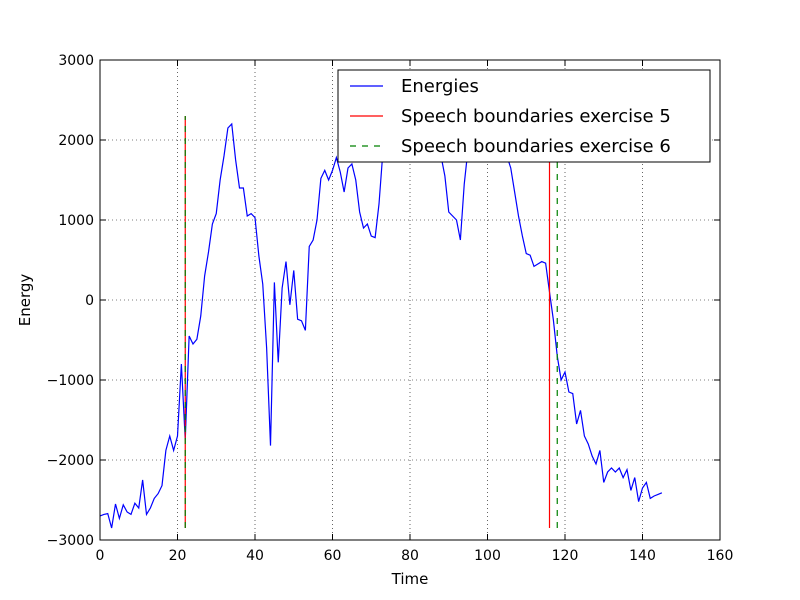 The width and height of the screenshot is (800, 600). Describe the element at coordinates (76, 141) in the screenshot. I see `y-tick-label: 2000` at that location.